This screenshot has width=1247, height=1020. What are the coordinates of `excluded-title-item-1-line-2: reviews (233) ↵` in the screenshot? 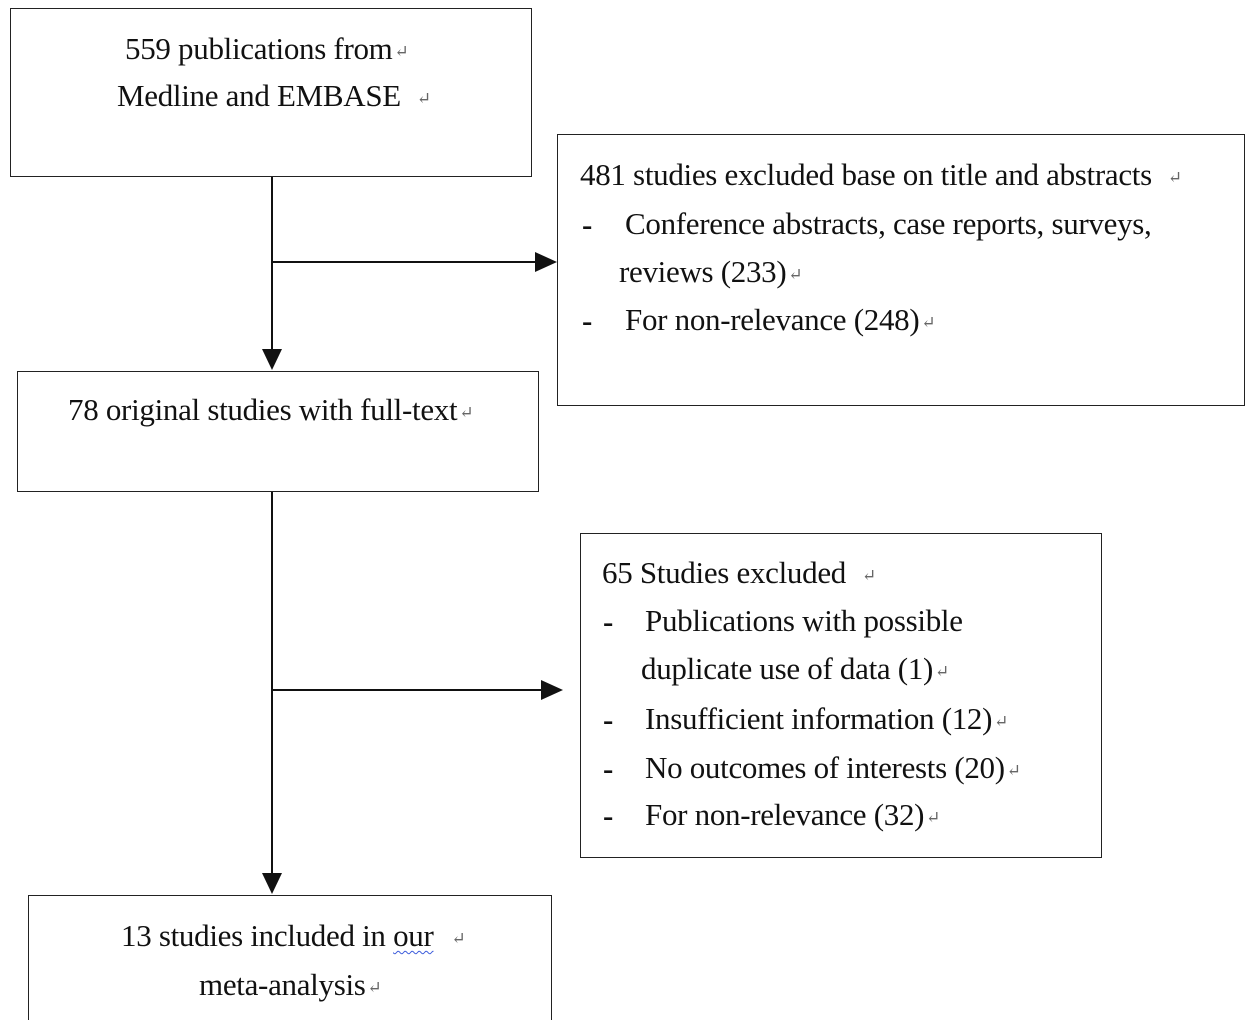 It's located at (711, 271).